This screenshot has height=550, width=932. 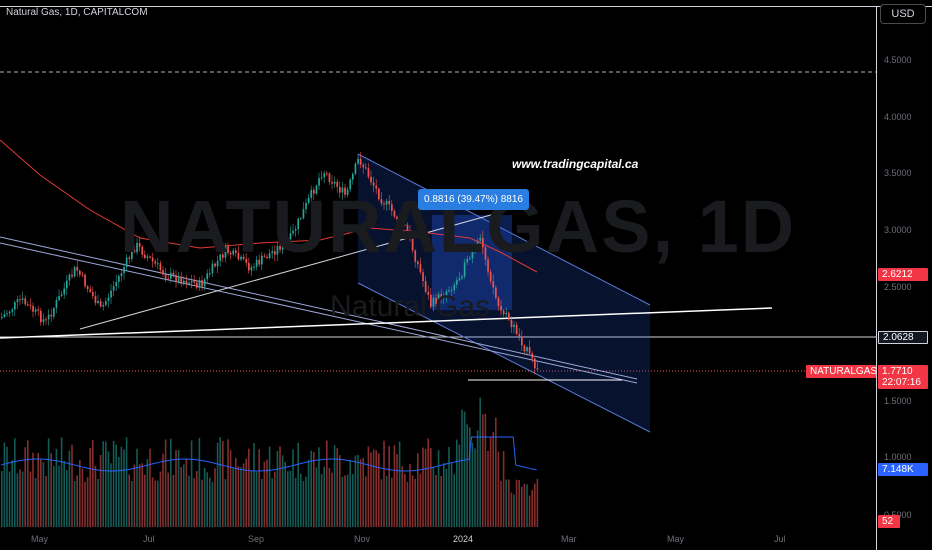 What do you see at coordinates (903, 371) in the screenshot?
I see `last-price-tag: 1.7710` at bounding box center [903, 371].